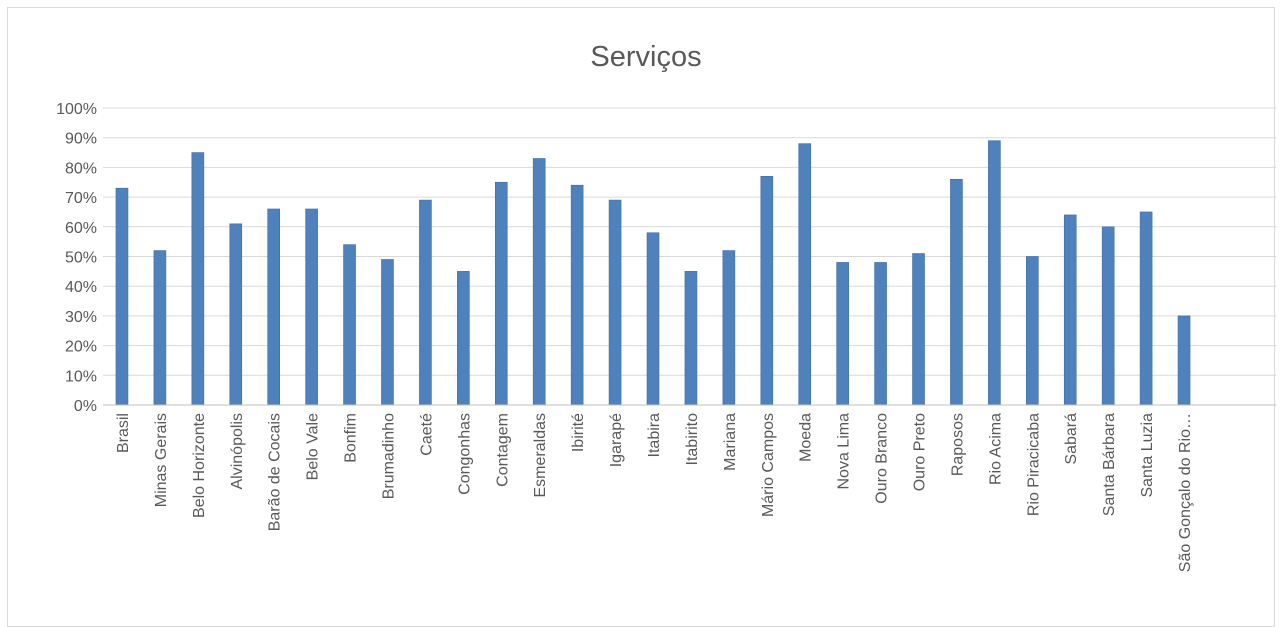  What do you see at coordinates (502, 450) in the screenshot?
I see `x-category-label: Contagem` at bounding box center [502, 450].